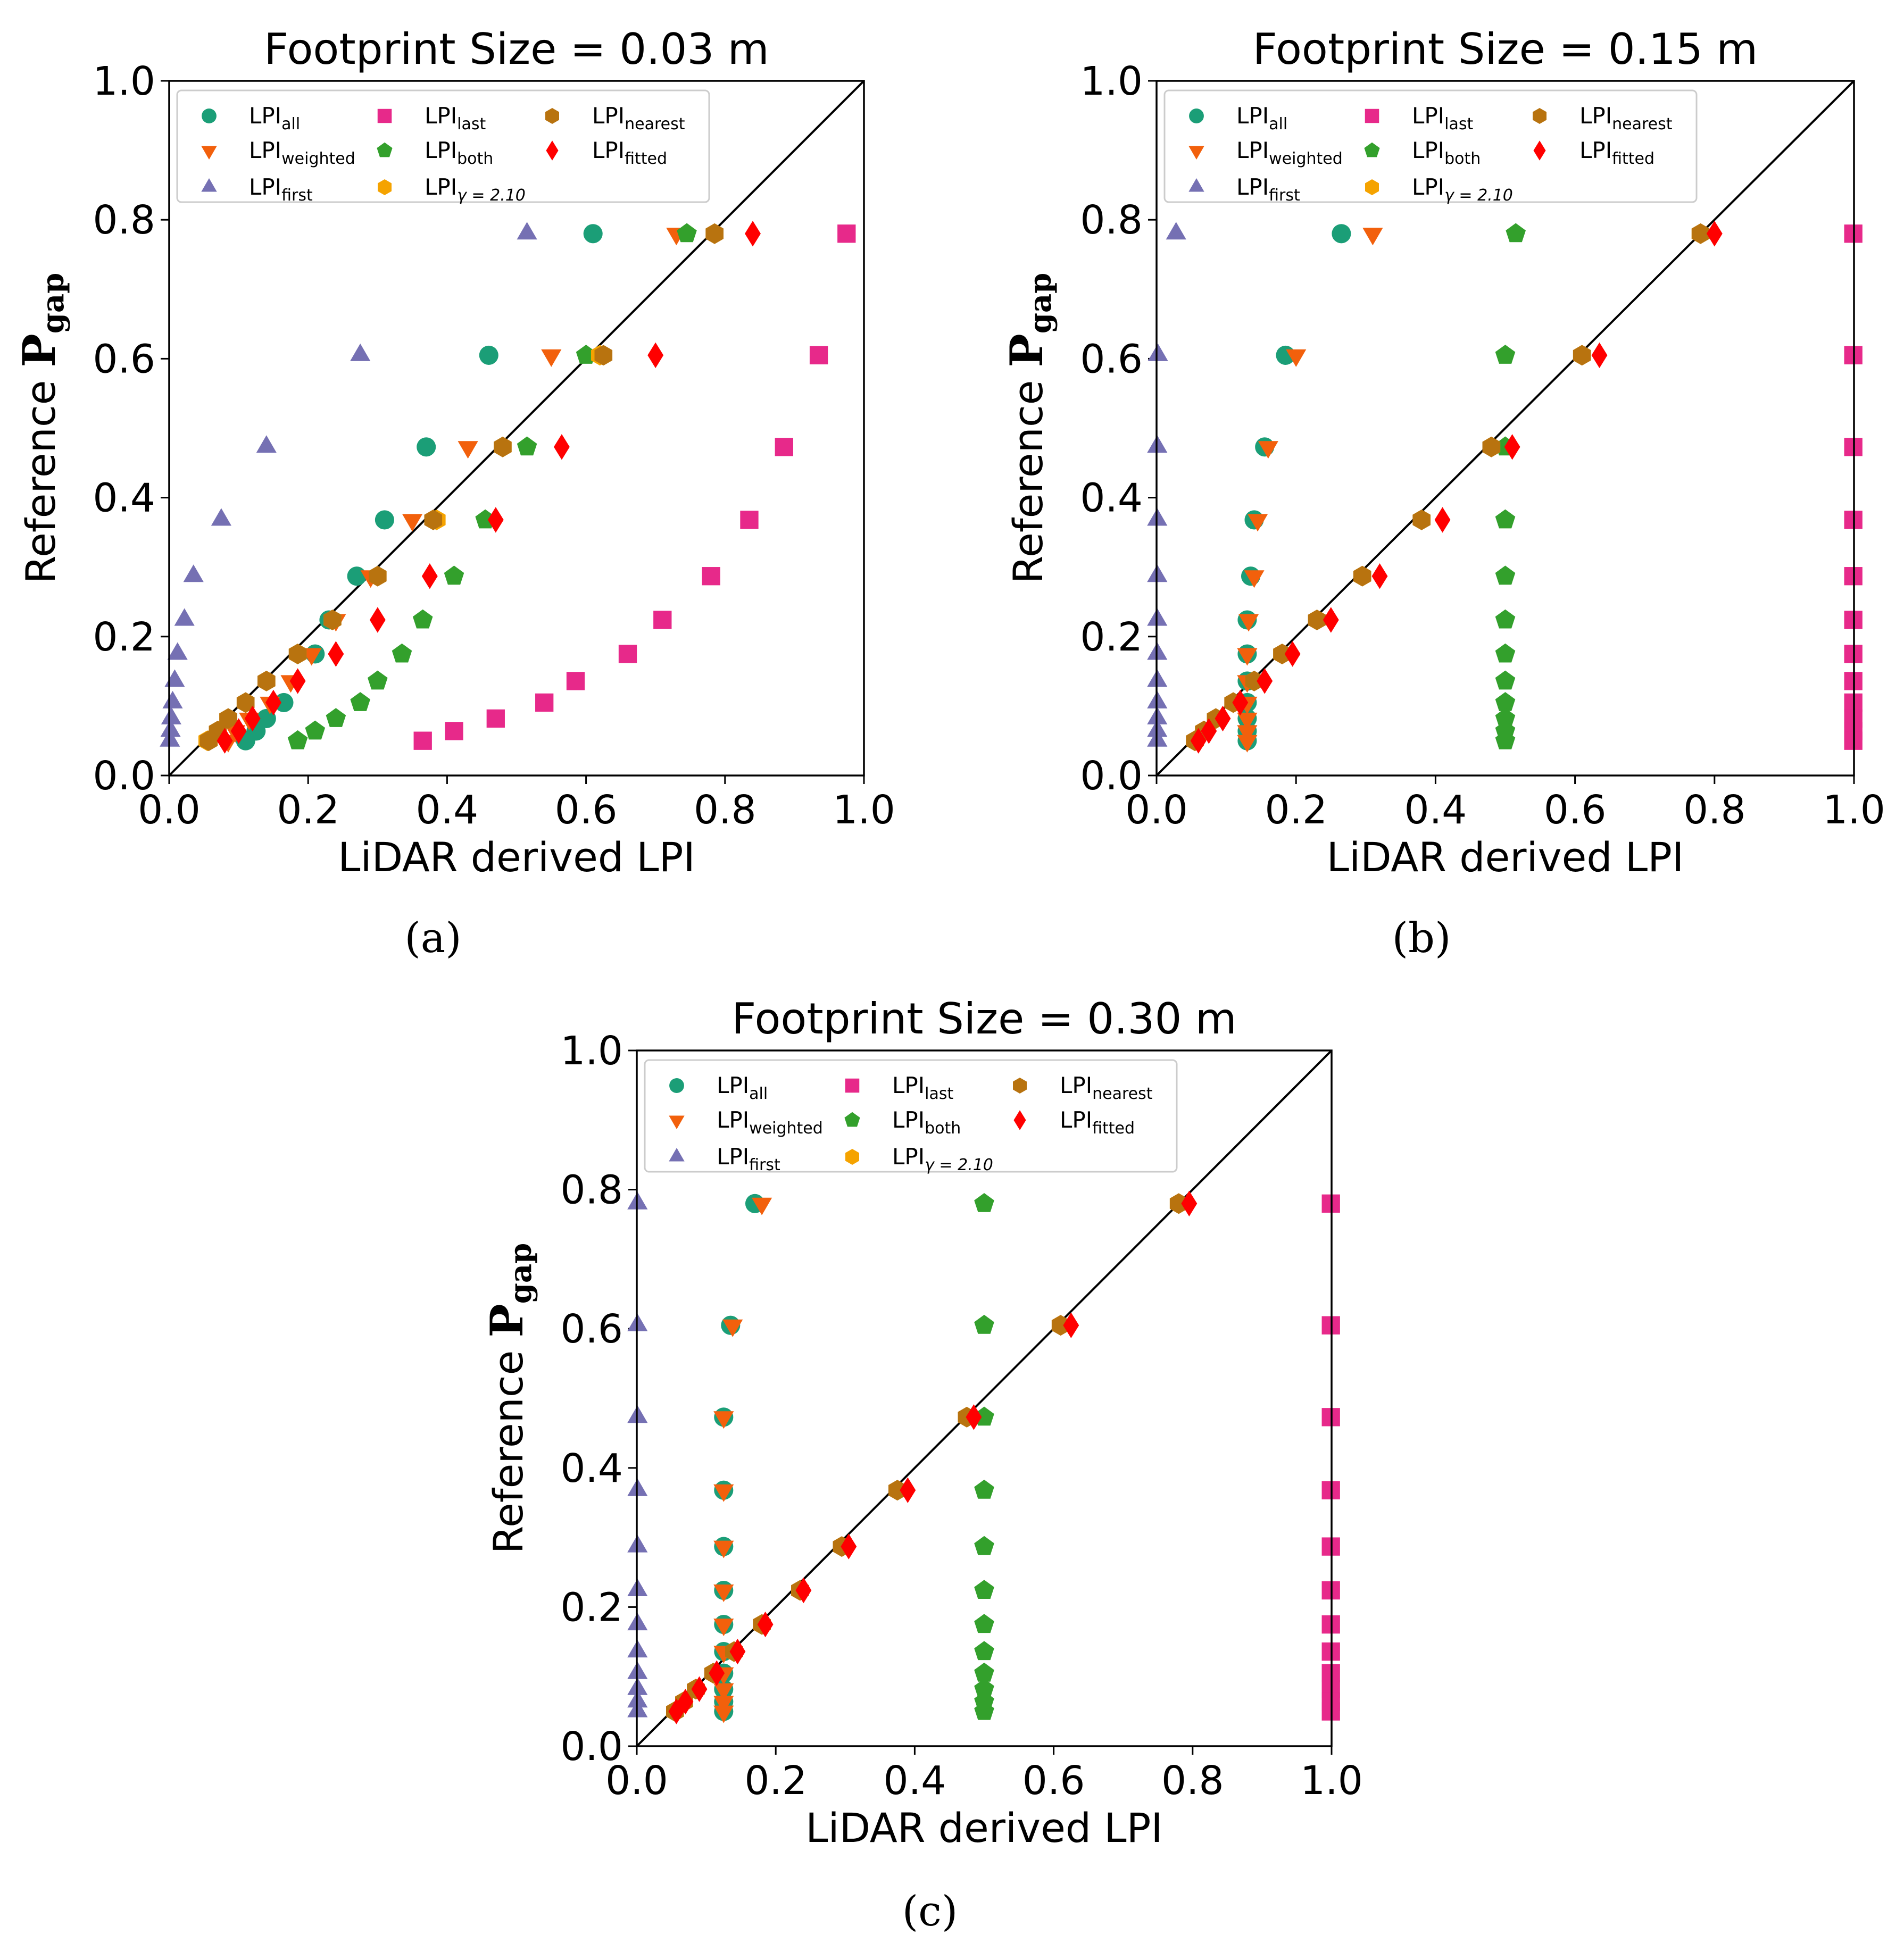 The image size is (1904, 1943). What do you see at coordinates (1157, 810) in the screenshot?
I see `x-tick-label: 0.0` at bounding box center [1157, 810].